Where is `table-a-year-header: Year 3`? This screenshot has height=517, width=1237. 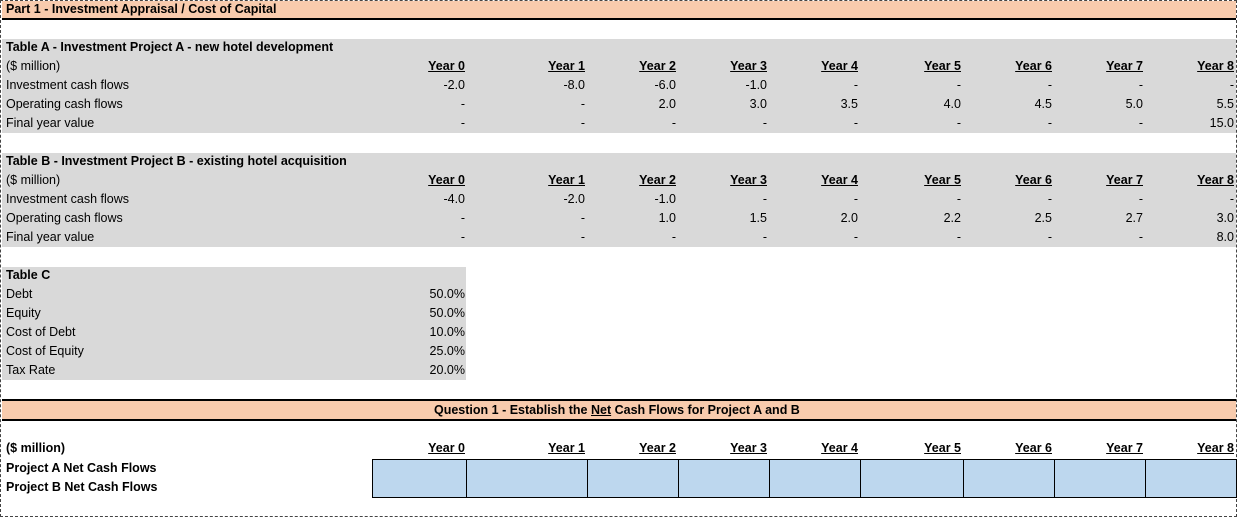
table-a-year-header: Year 3 is located at coordinates (748, 66).